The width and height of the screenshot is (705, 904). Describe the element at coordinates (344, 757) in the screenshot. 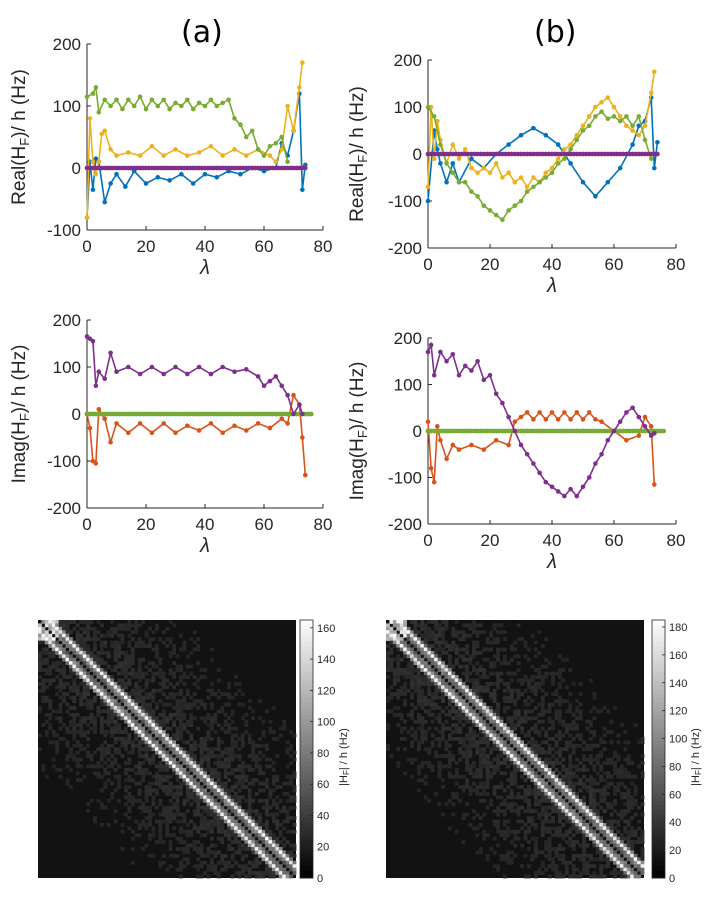

I see `colorbar-label: |HF| / h (Hz)` at that location.